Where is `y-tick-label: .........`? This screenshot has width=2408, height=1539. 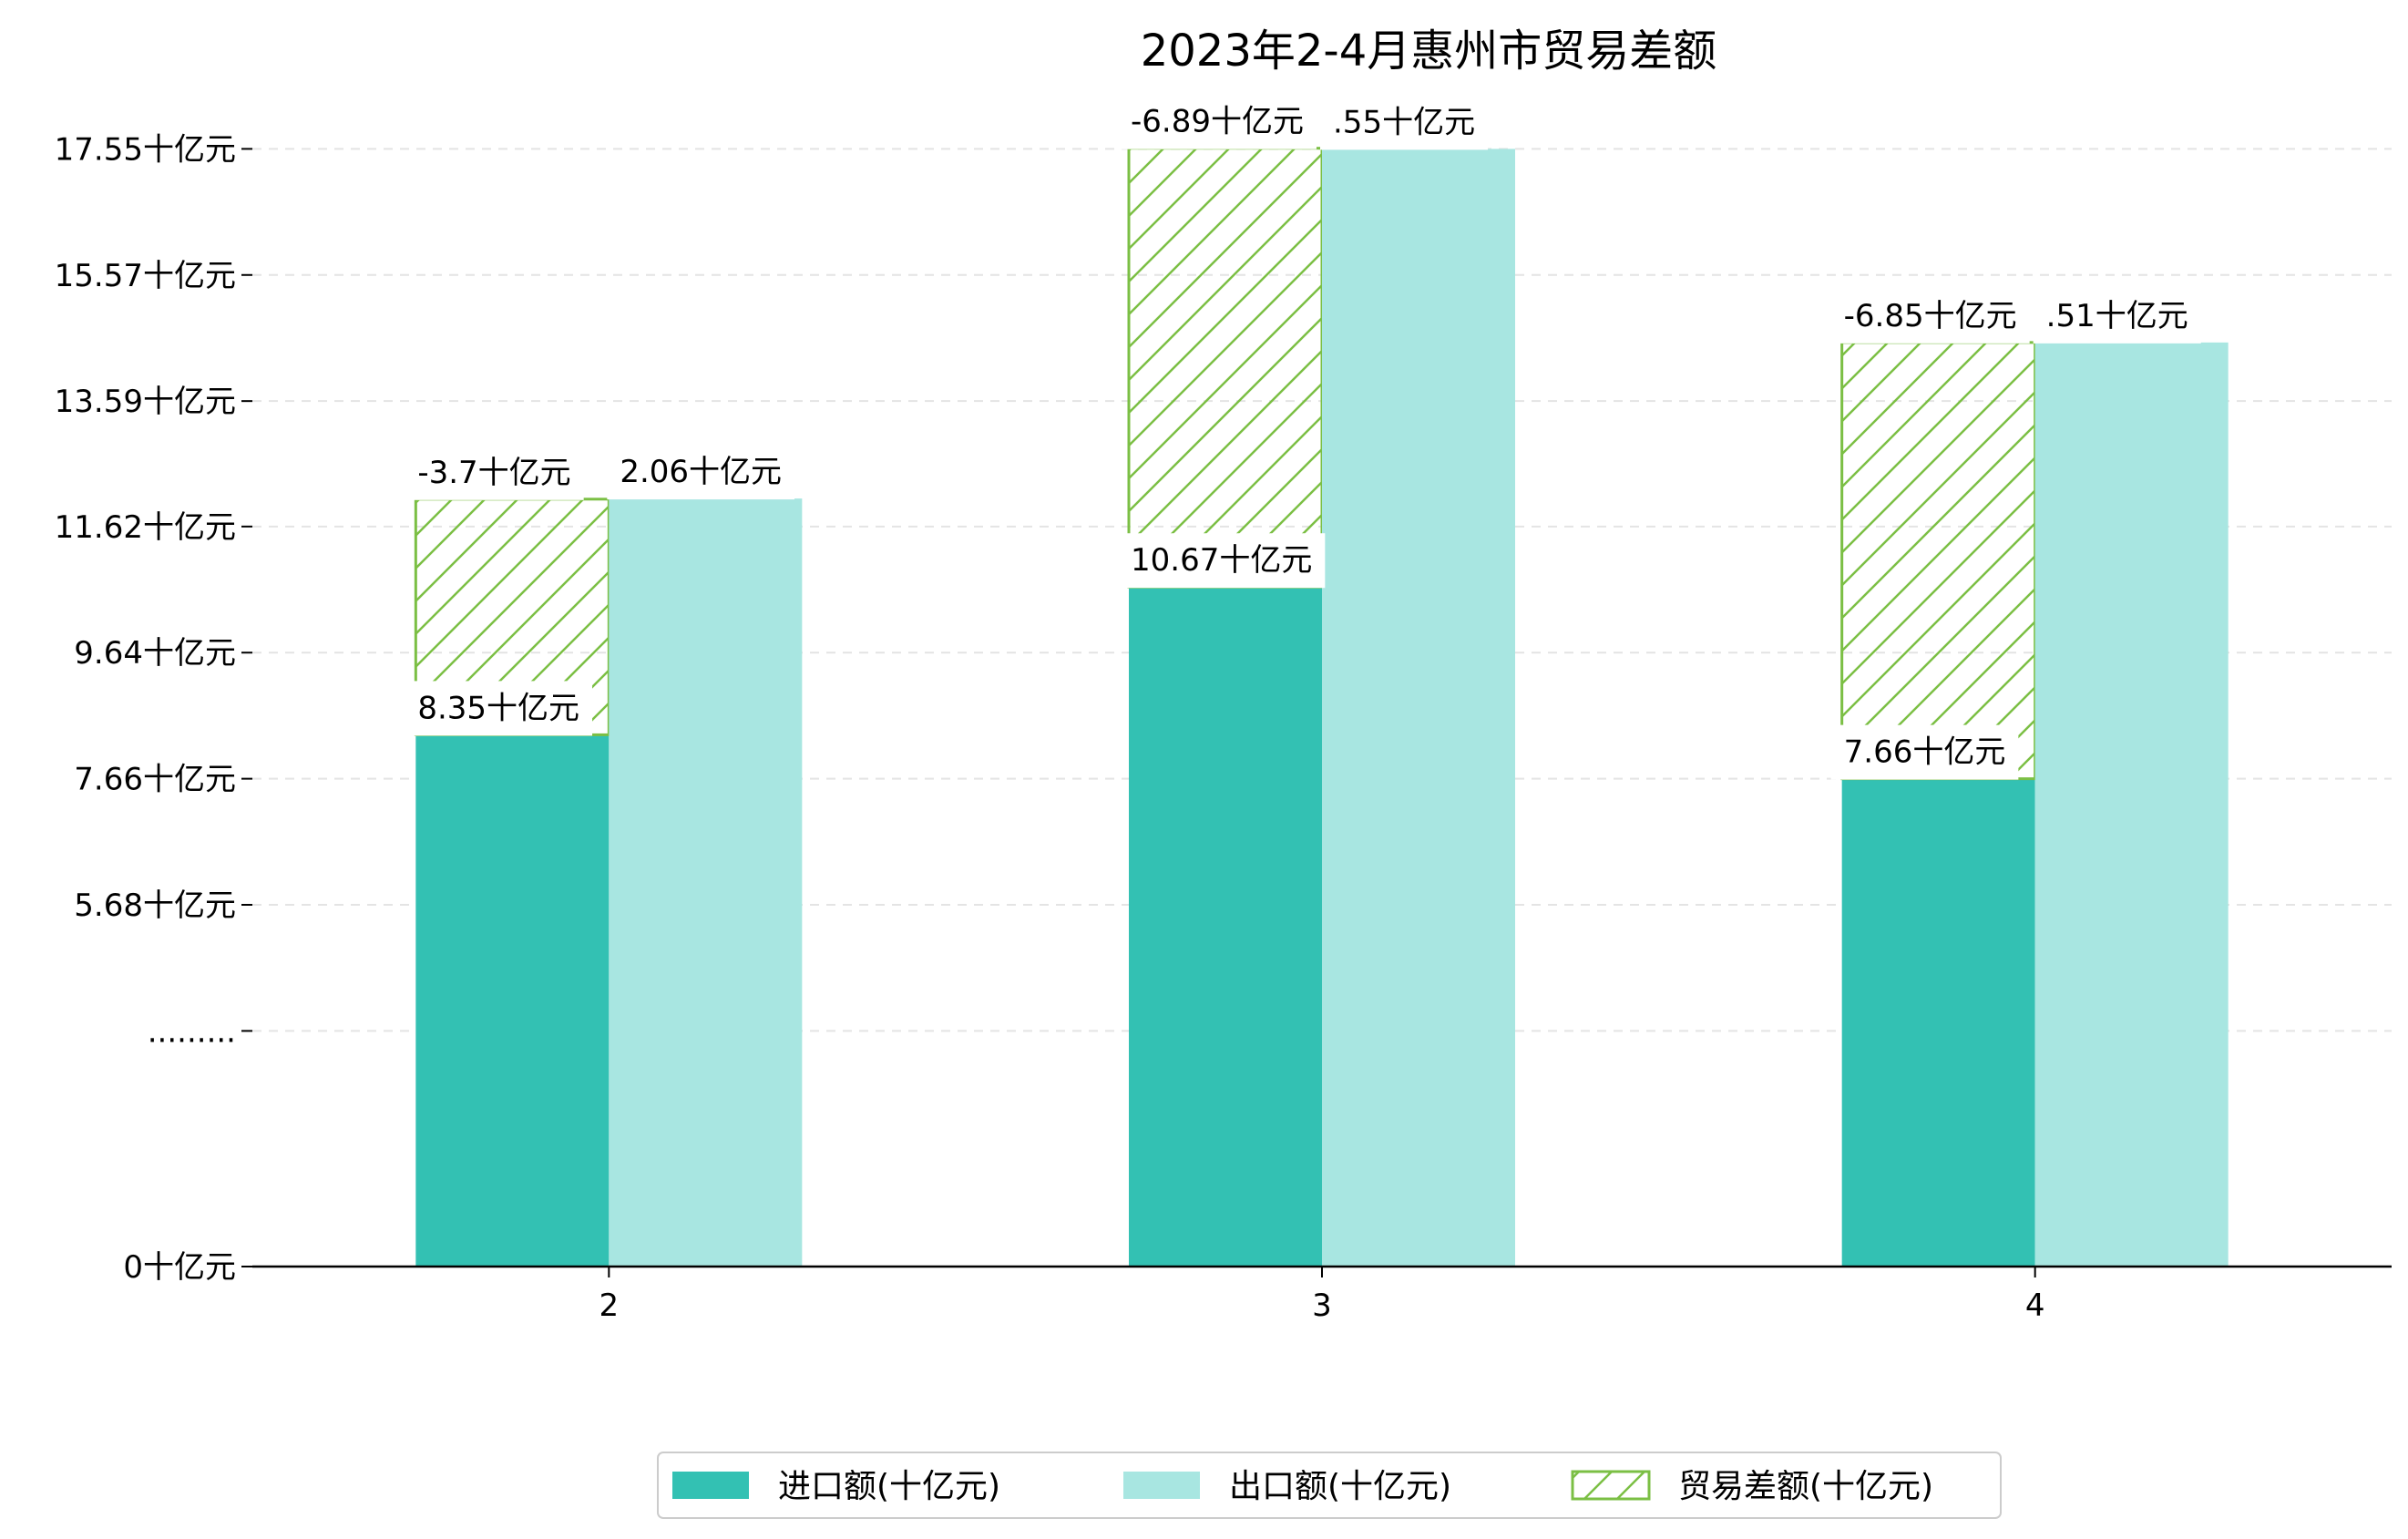
y-tick-label: ......... is located at coordinates (192, 1032).